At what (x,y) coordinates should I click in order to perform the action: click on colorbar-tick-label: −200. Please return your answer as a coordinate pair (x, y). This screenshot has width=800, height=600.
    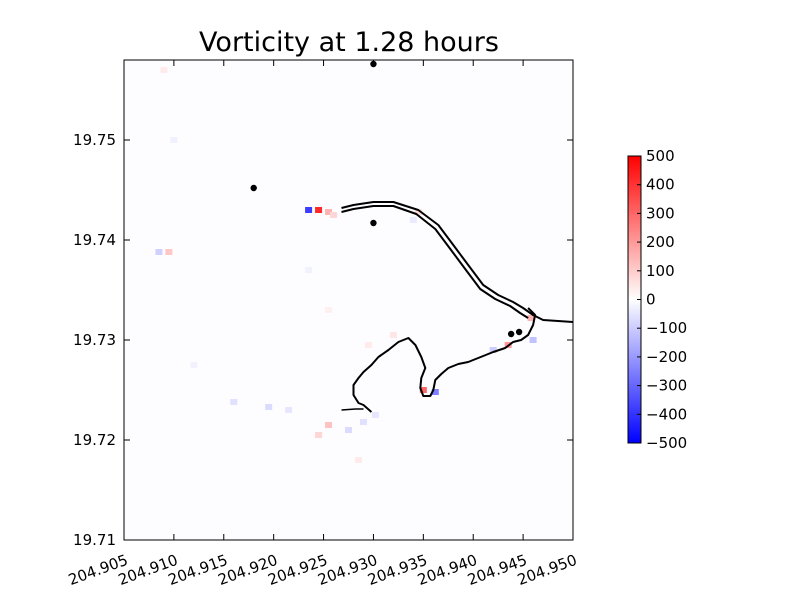
    Looking at the image, I should click on (666, 357).